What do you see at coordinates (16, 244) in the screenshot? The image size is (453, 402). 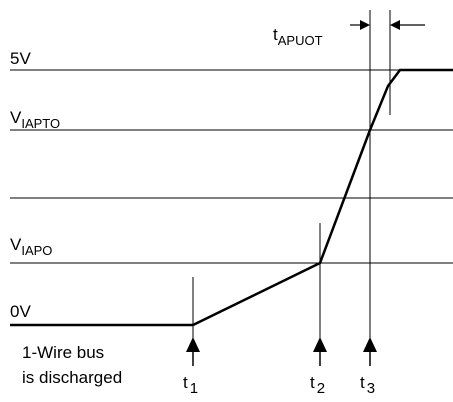 I see `label-viapo-main: V` at bounding box center [16, 244].